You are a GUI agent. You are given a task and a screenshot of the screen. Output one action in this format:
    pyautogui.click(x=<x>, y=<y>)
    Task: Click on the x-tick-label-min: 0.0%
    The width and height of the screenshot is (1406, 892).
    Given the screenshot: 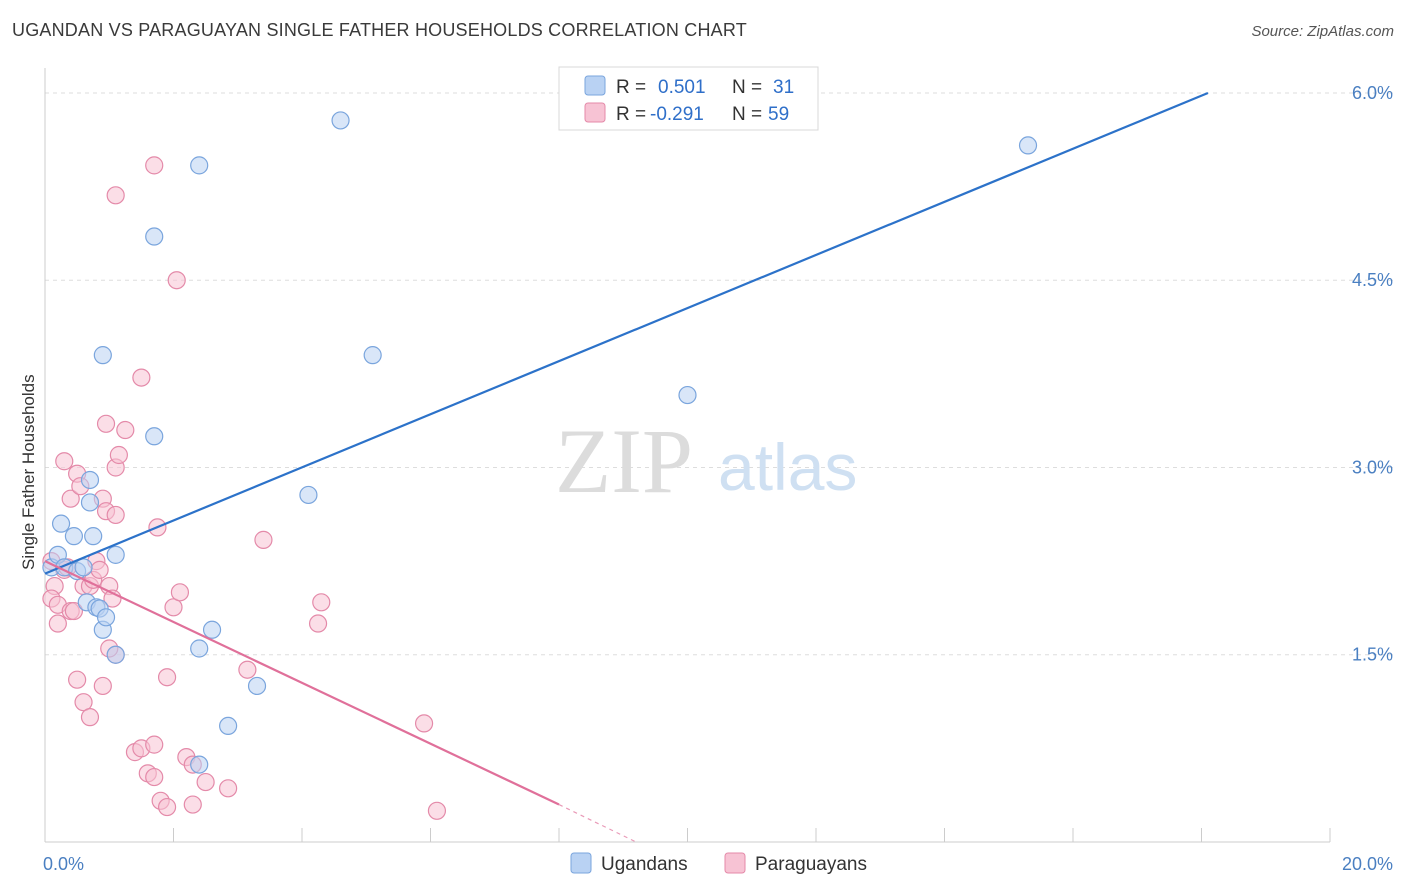 What is the action you would take?
    pyautogui.click(x=63, y=864)
    